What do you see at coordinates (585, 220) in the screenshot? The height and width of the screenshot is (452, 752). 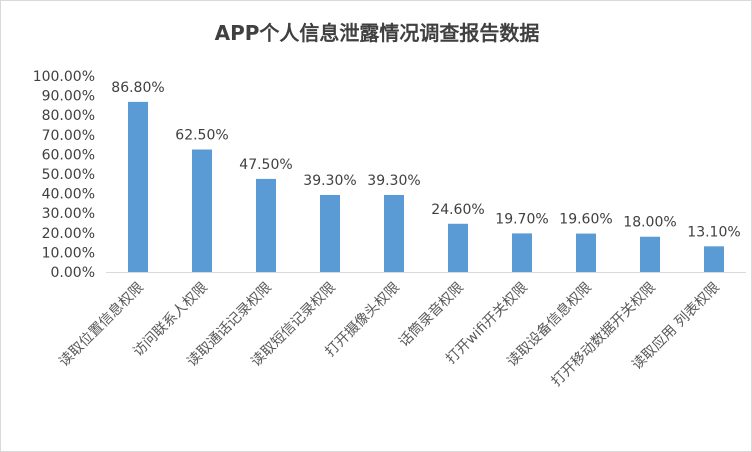 I see `data-label: 19.60%` at bounding box center [585, 220].